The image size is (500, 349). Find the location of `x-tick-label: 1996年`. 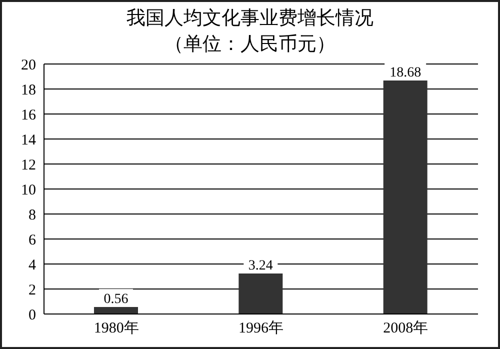

x-tick-label: 1996年 is located at coordinates (261, 328).